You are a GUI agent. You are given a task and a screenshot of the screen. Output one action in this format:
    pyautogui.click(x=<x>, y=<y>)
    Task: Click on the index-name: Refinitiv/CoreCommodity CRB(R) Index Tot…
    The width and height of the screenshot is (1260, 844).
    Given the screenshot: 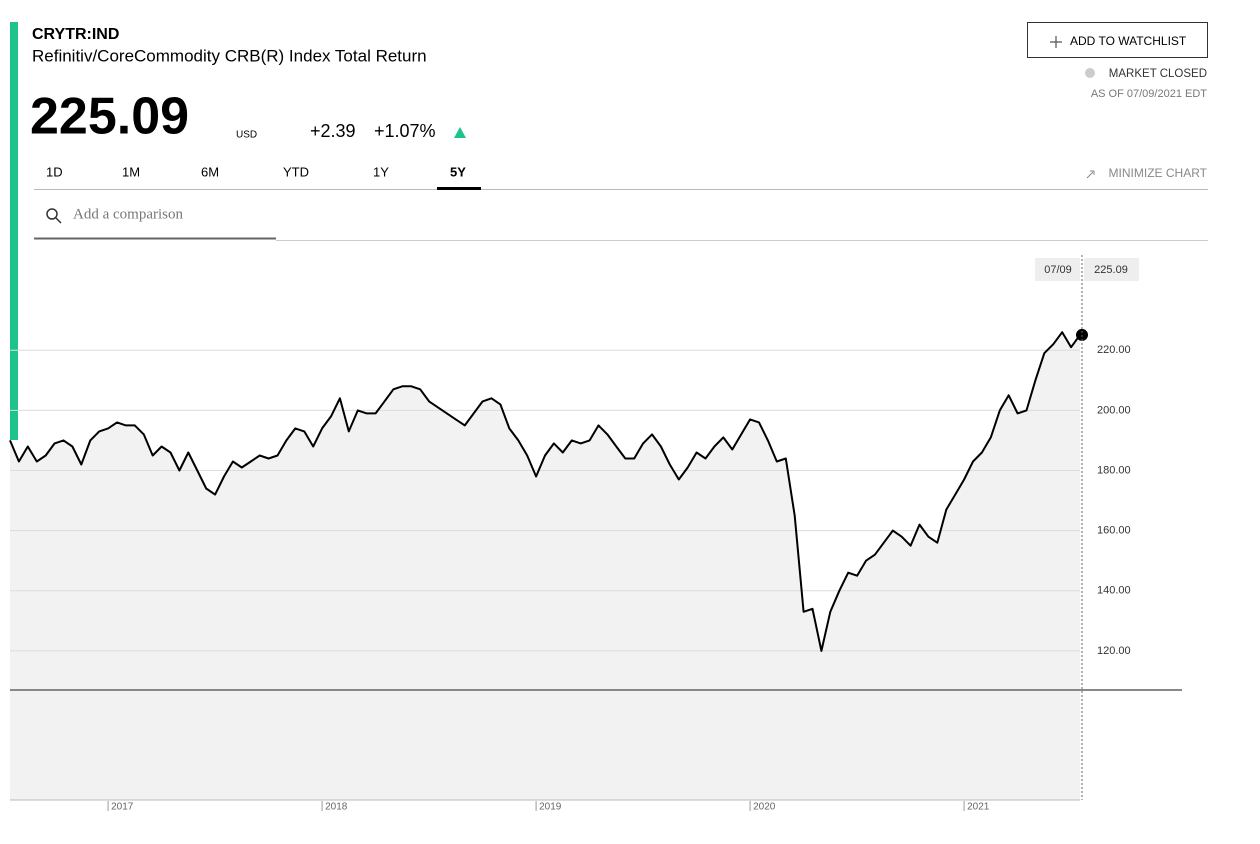 What is the action you would take?
    pyautogui.click(x=229, y=55)
    